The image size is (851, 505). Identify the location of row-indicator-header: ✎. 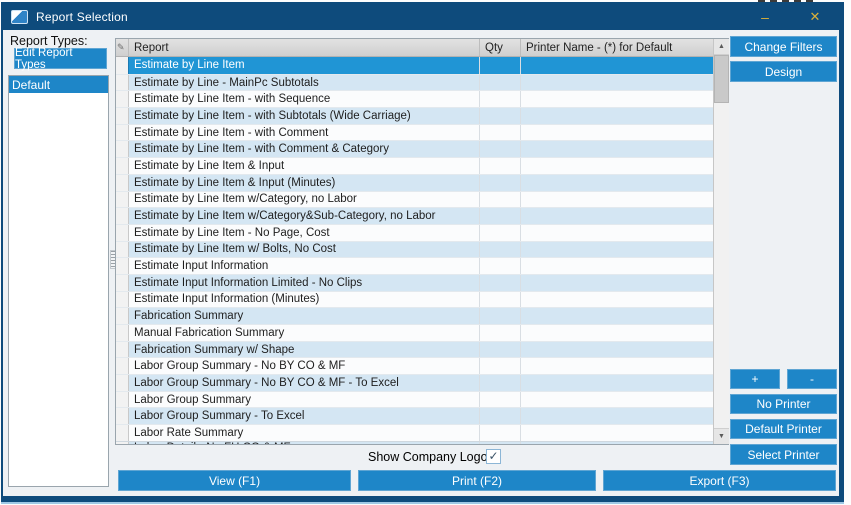
(122, 47).